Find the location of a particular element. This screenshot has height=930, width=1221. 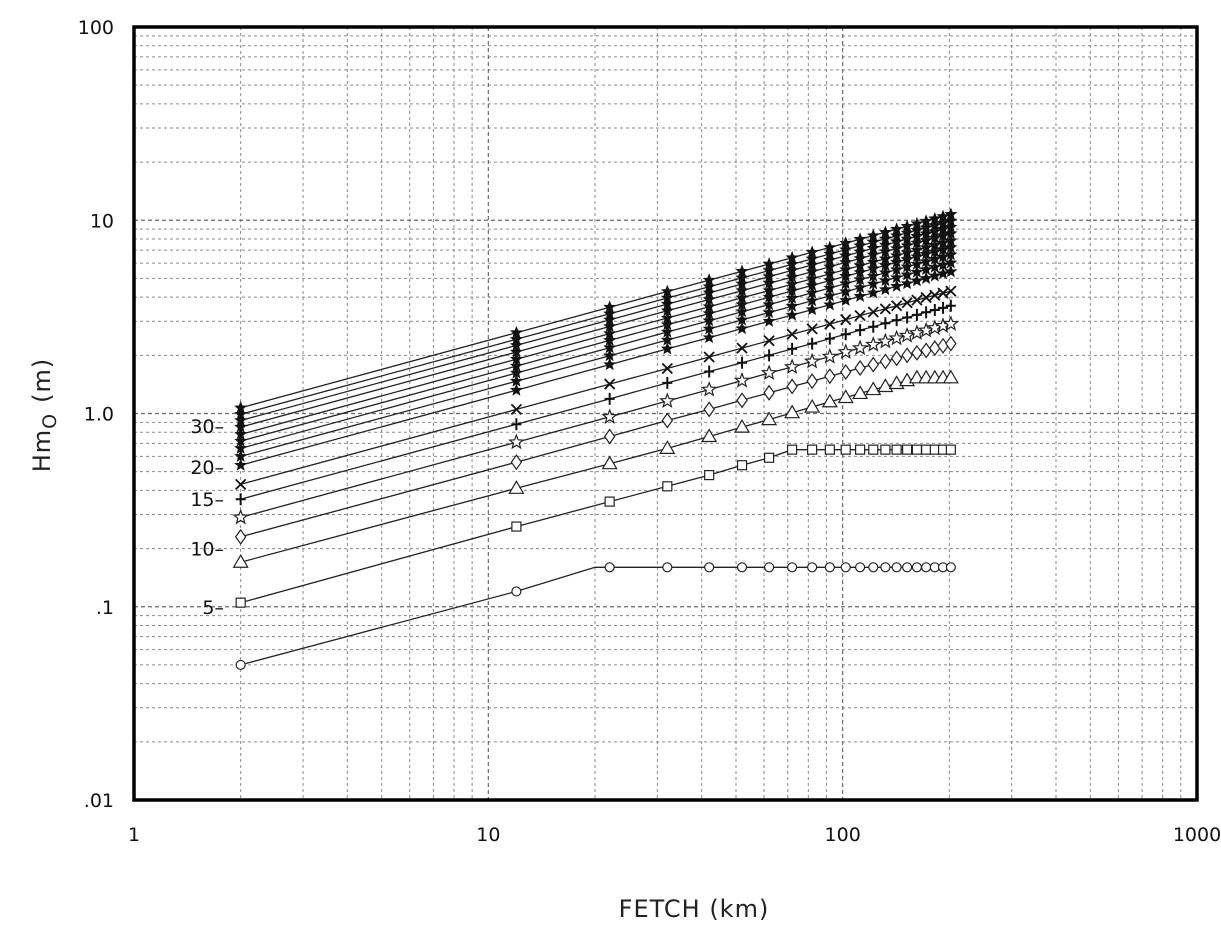

x-tick-label: 100 is located at coordinates (843, 835).